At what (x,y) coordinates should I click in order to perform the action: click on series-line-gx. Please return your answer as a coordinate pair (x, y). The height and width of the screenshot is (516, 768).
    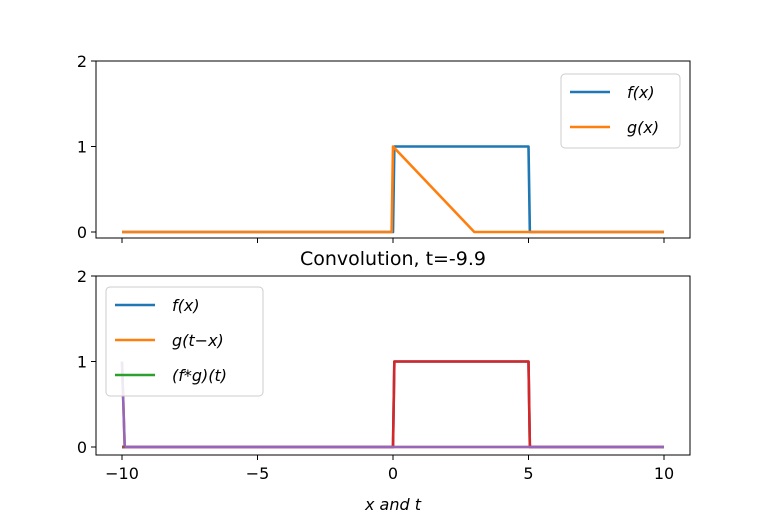
    Looking at the image, I should click on (393, 189).